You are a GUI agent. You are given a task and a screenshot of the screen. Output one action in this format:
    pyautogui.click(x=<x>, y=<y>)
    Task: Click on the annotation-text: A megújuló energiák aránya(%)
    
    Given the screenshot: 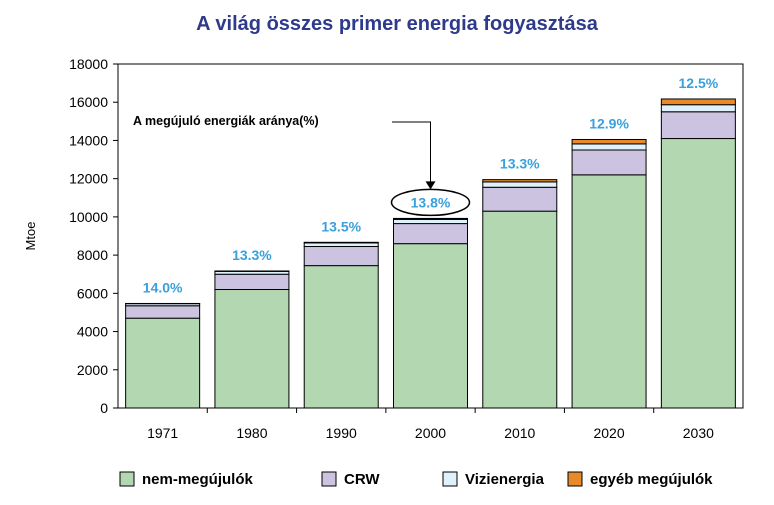 What is the action you would take?
    pyautogui.click(x=226, y=121)
    